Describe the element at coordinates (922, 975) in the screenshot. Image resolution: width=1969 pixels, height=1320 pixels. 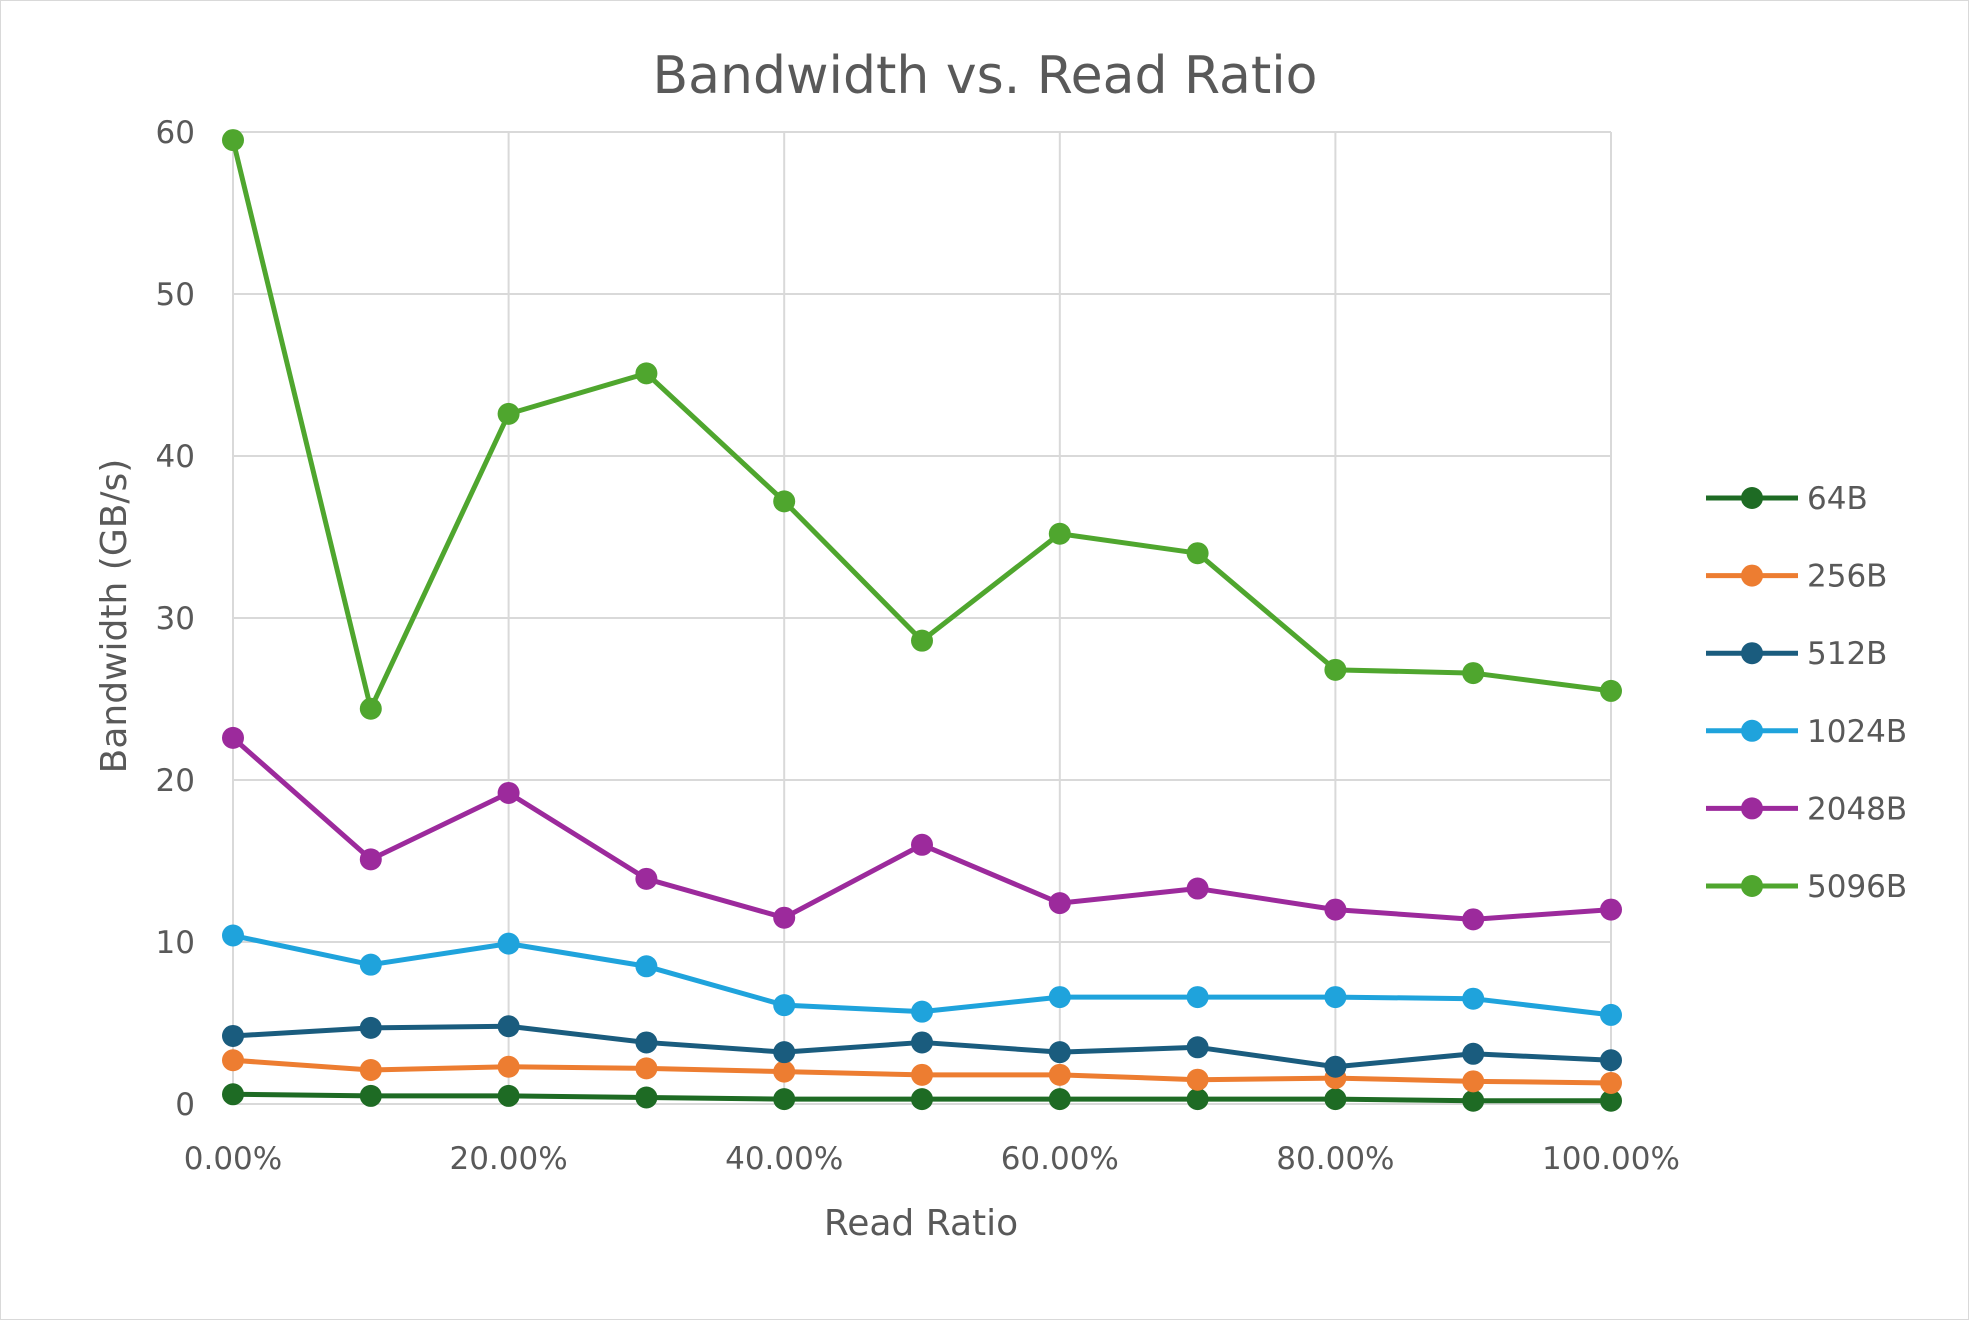
I see `series-1024B` at that location.